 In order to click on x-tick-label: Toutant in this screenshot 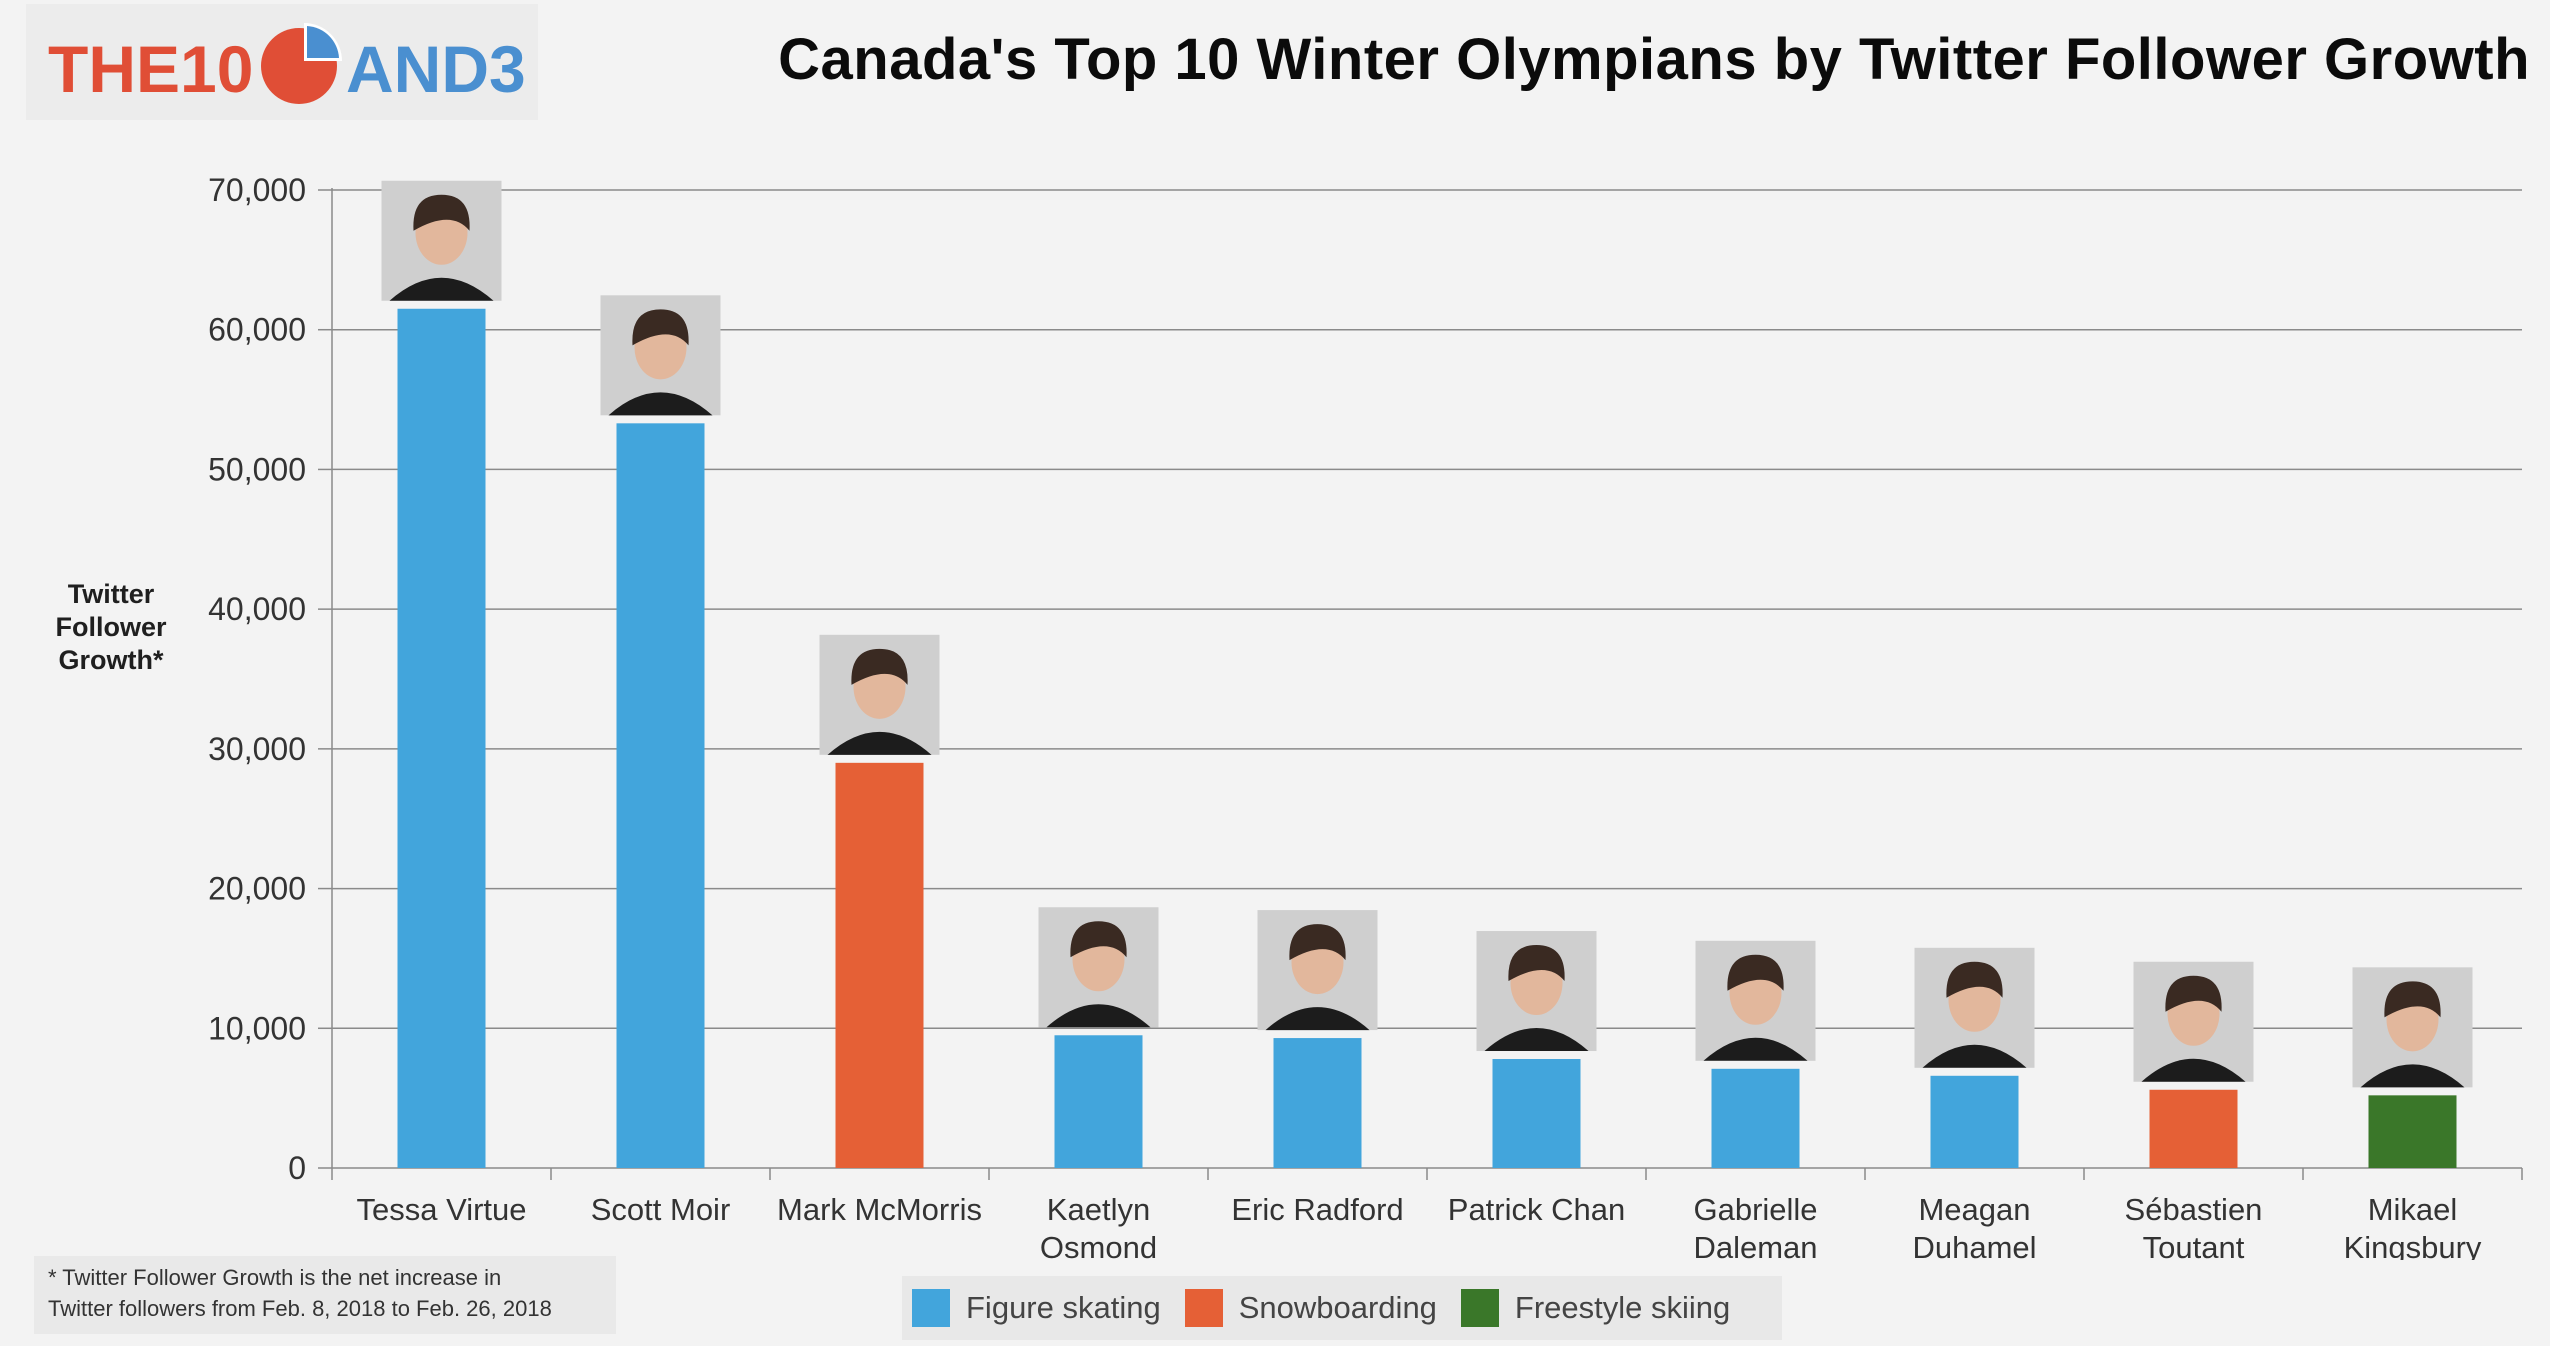, I will do `click(2194, 1245)`.